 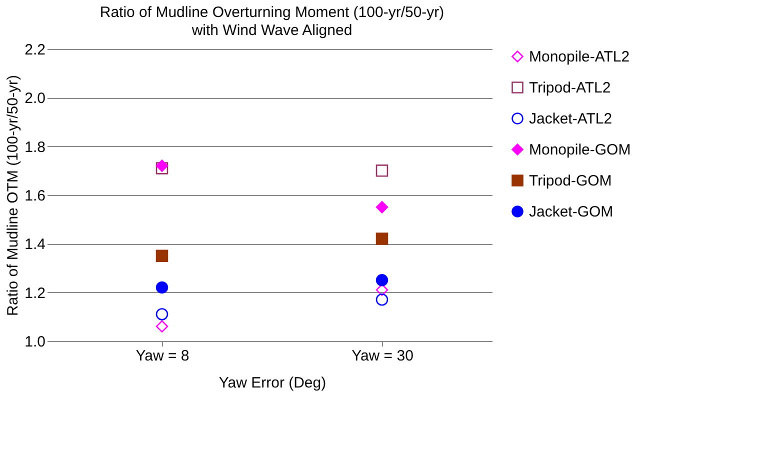 What do you see at coordinates (13, 195) in the screenshot?
I see `y-axis-title: Ratio of Mudline OTM (100-yr/50-yr)` at bounding box center [13, 195].